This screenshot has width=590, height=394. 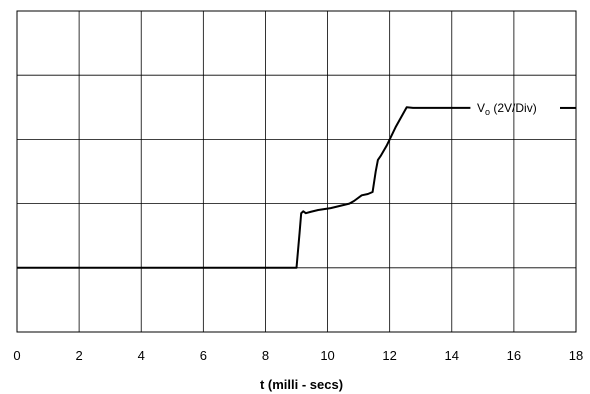 I want to click on x-tick-label: 2, so click(x=78, y=355).